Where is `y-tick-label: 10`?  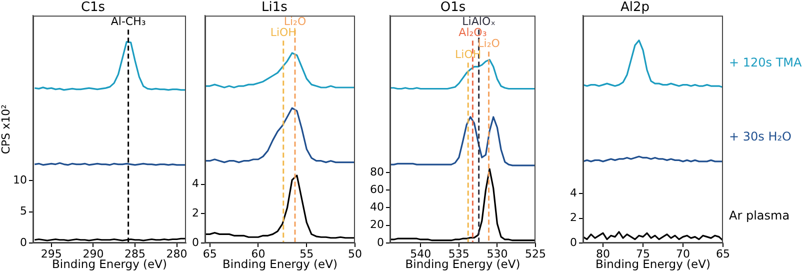 y-tick-label: 10 is located at coordinates (20, 179).